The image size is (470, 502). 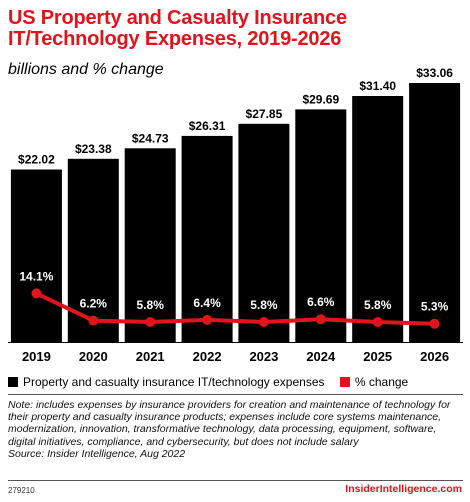 I want to click on line-point-2025, so click(x=377, y=322).